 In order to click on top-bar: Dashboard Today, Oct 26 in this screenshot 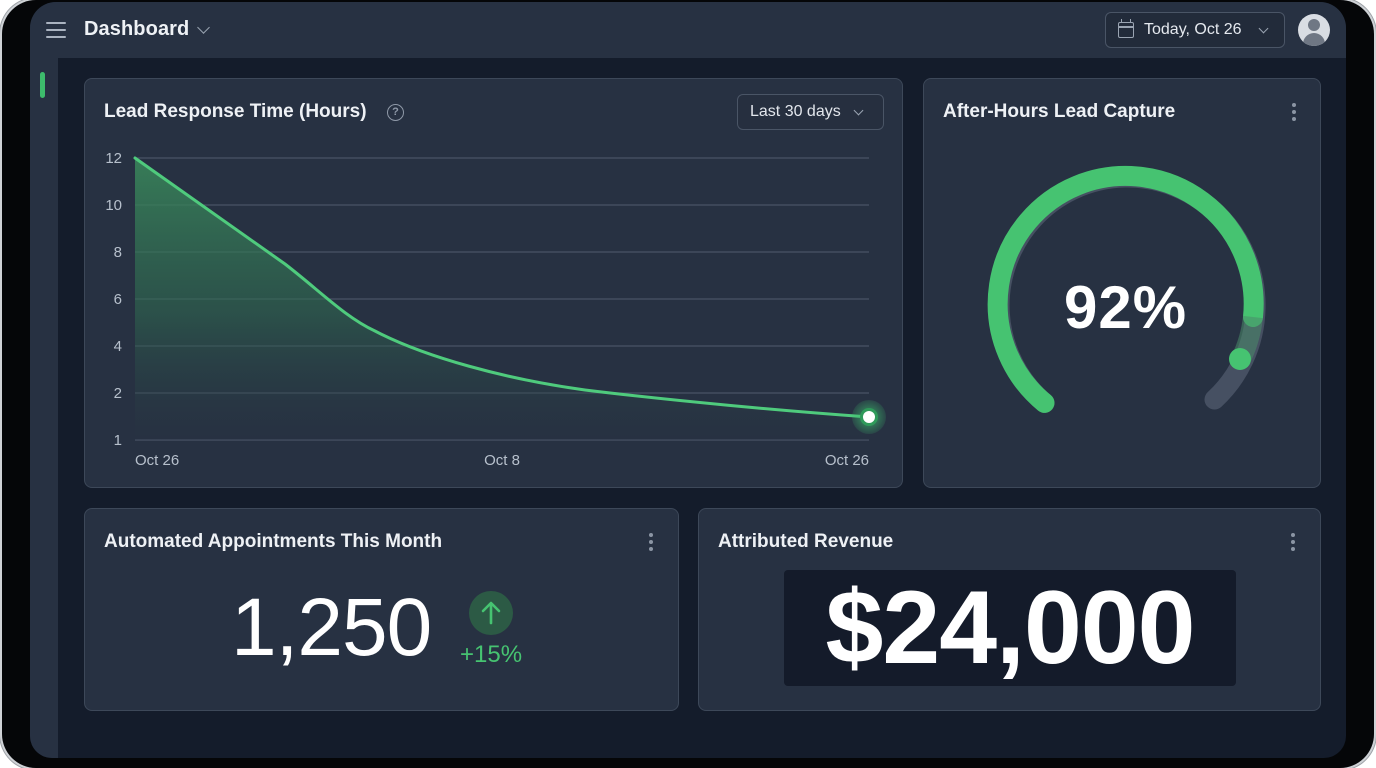, I will do `click(688, 30)`.